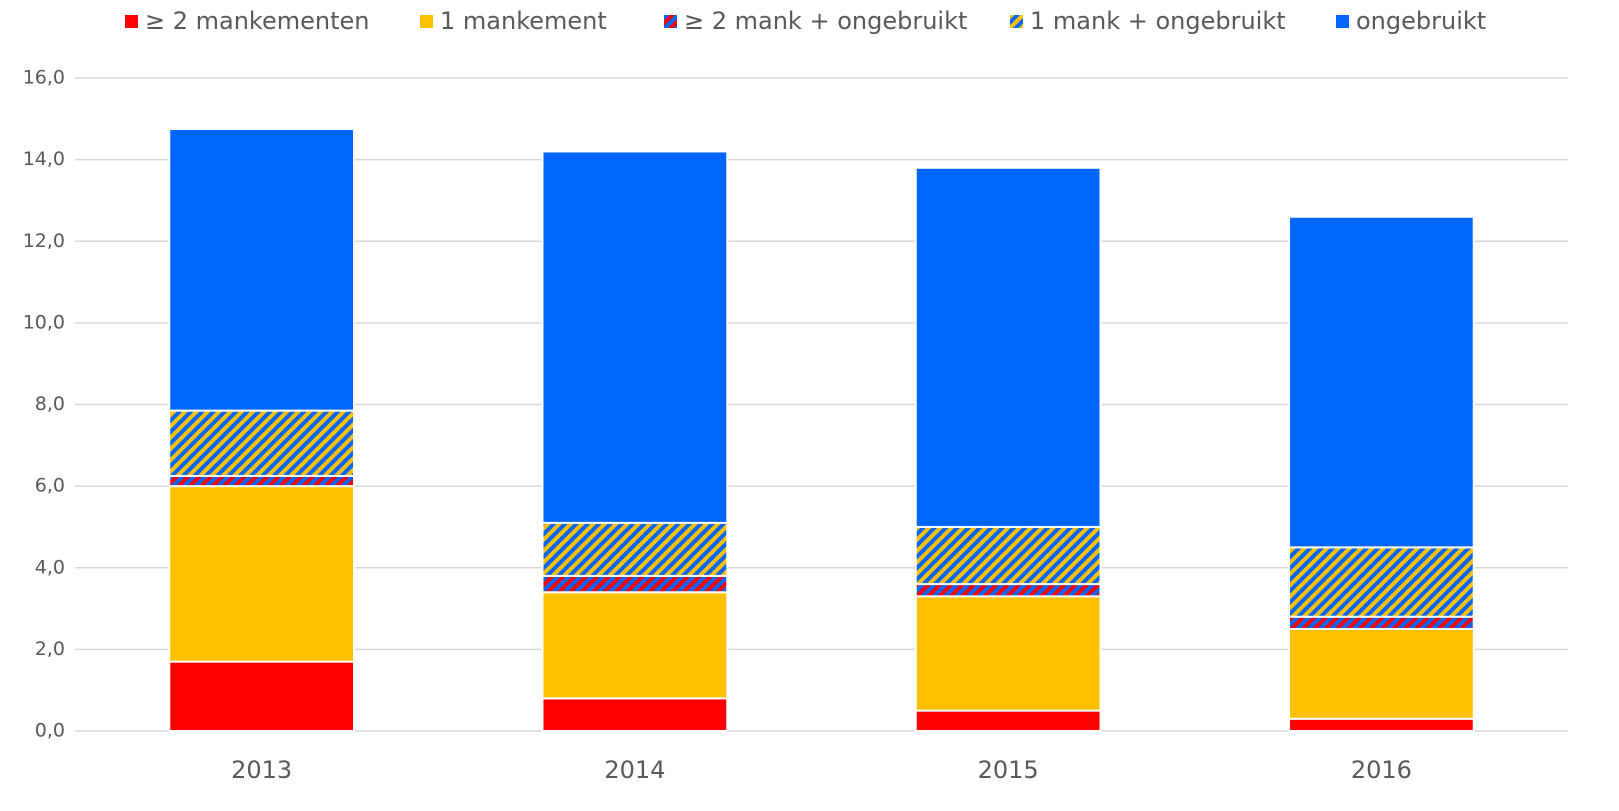 The image size is (1619, 811). I want to click on legend-label: ongebruikt, so click(1421, 21).